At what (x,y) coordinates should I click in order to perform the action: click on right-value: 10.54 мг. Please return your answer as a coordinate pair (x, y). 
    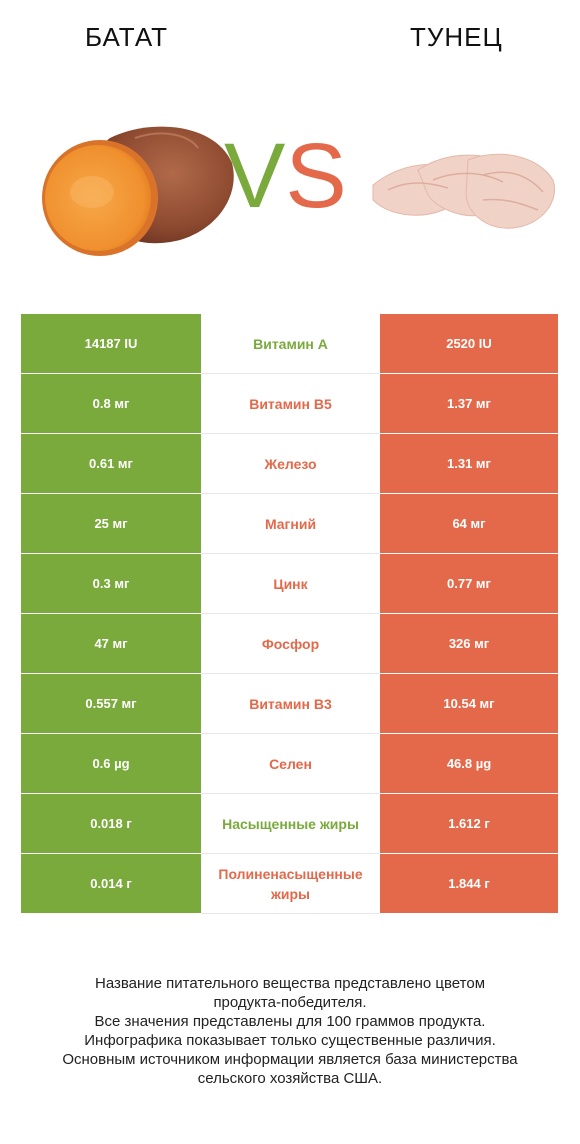
    Looking at the image, I should click on (469, 703).